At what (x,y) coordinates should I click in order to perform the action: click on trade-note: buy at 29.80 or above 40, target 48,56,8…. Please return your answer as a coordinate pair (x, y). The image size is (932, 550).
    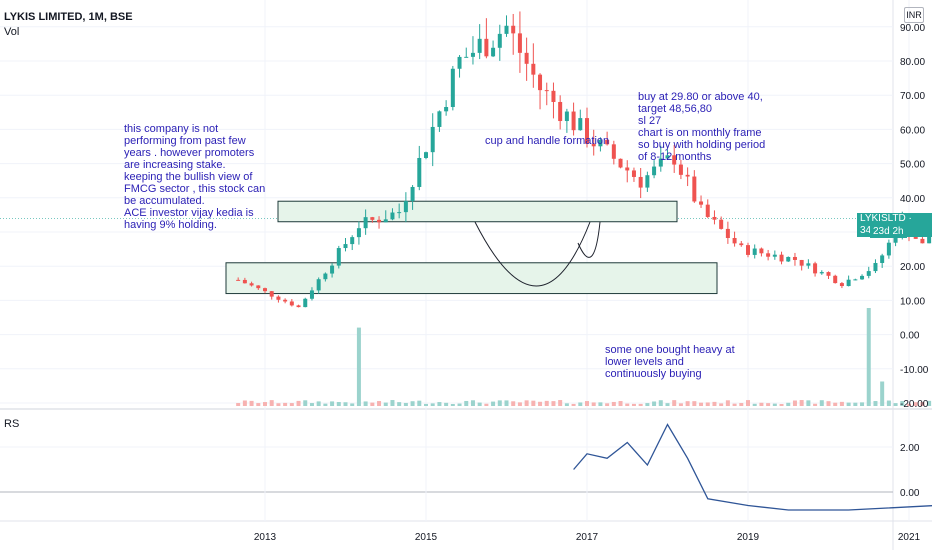
    Looking at the image, I should click on (702, 127).